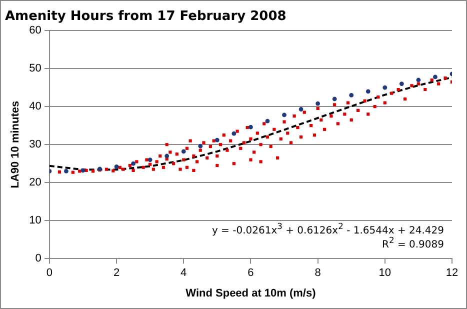 The image size is (467, 309). I want to click on y-tick-label: 30, so click(35, 144).